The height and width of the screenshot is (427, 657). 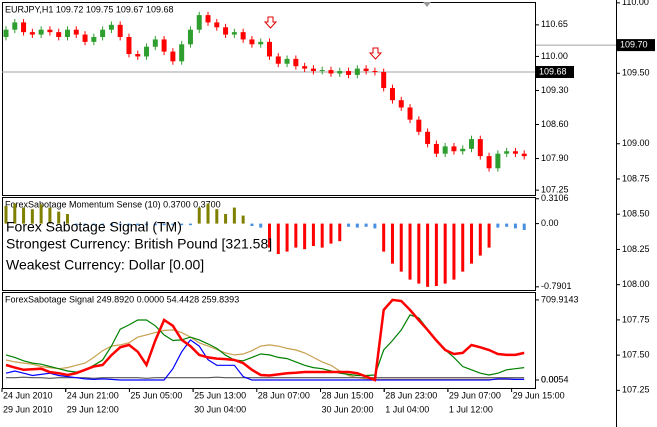 I want to click on y-tick-label: 107.90, so click(x=555, y=158).